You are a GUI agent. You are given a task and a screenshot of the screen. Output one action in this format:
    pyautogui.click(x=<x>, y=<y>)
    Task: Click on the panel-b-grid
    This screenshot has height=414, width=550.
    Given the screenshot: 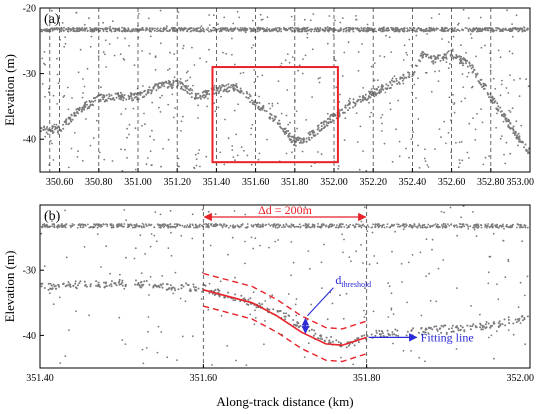 What is the action you would take?
    pyautogui.click(x=285, y=286)
    